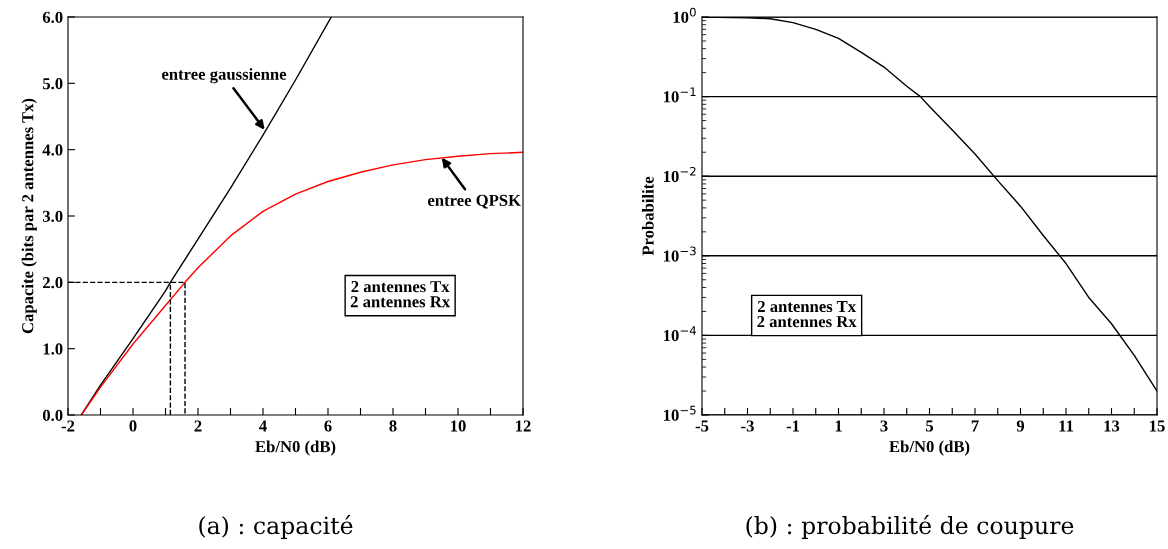 This screenshot has width=1168, height=549. I want to click on x-tick-label: 8, so click(393, 426).